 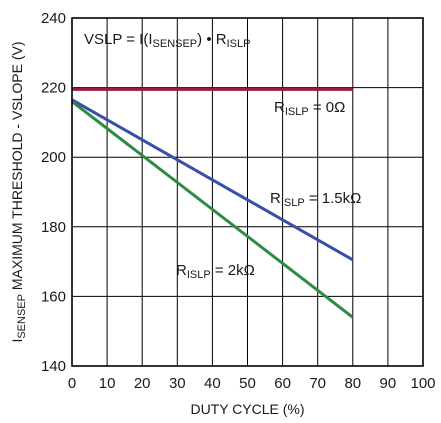 I want to click on x-axis-label: DUTY CYCLE (%), so click(x=247, y=409).